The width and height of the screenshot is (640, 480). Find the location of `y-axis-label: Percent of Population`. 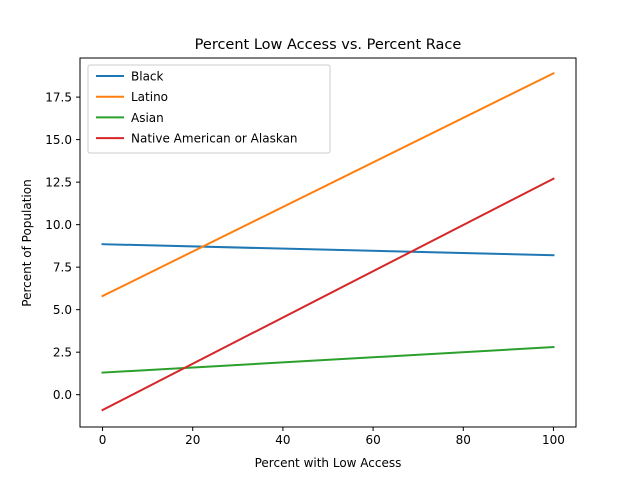

y-axis-label: Percent of Population is located at coordinates (27, 242).